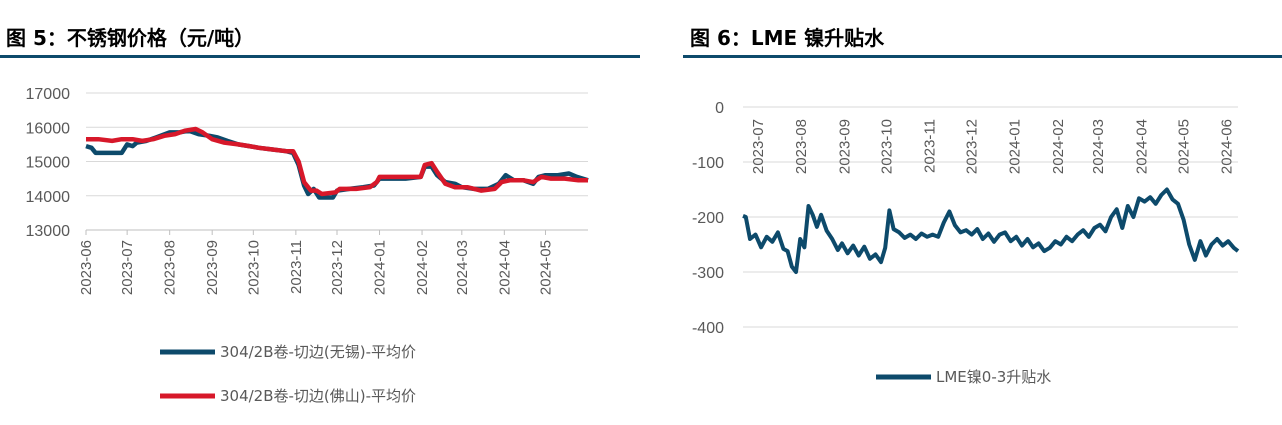 The image size is (1282, 425). Describe the element at coordinates (708, 328) in the screenshot. I see `y-tick-label: -400` at that location.